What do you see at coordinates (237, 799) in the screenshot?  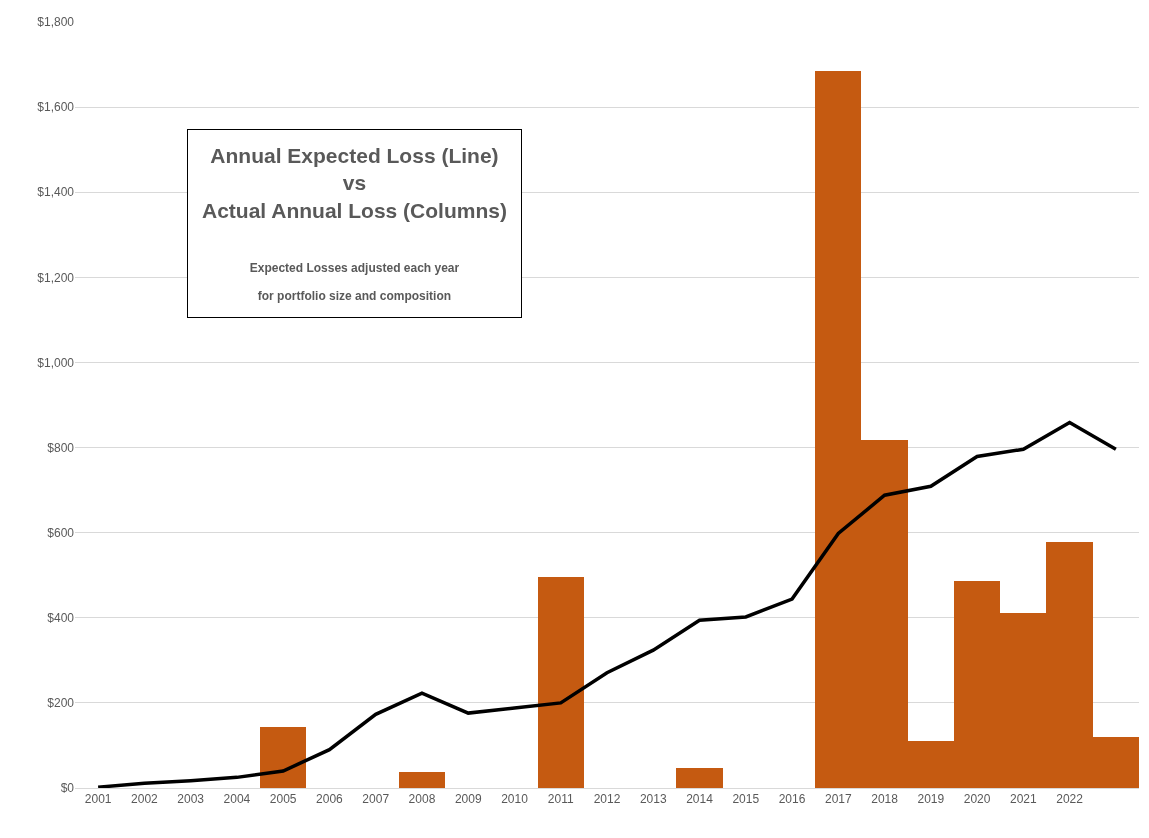 I see `x-tick-label: 2004` at bounding box center [237, 799].